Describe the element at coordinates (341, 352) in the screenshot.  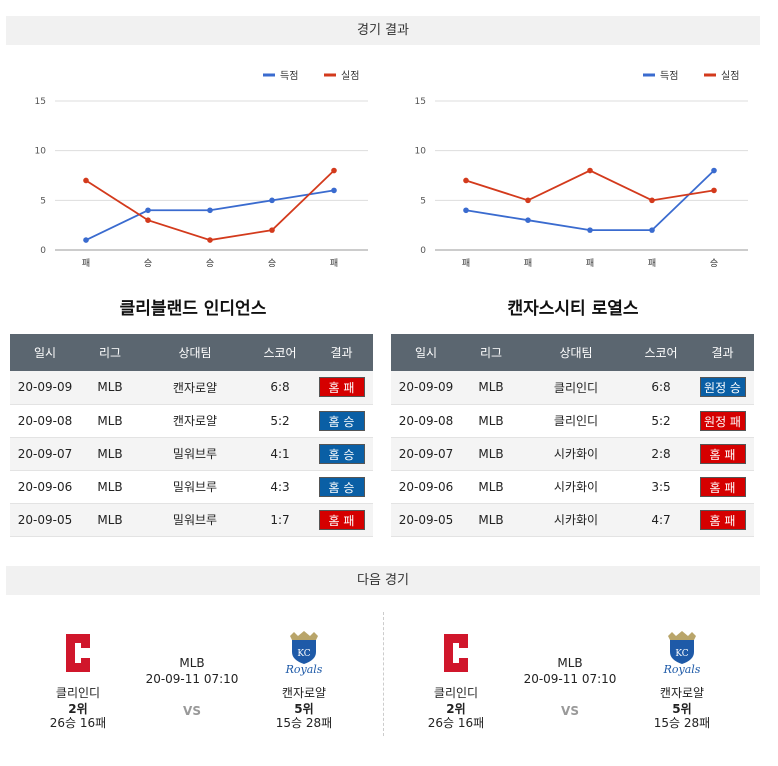
I see `column-header: 결과` at that location.